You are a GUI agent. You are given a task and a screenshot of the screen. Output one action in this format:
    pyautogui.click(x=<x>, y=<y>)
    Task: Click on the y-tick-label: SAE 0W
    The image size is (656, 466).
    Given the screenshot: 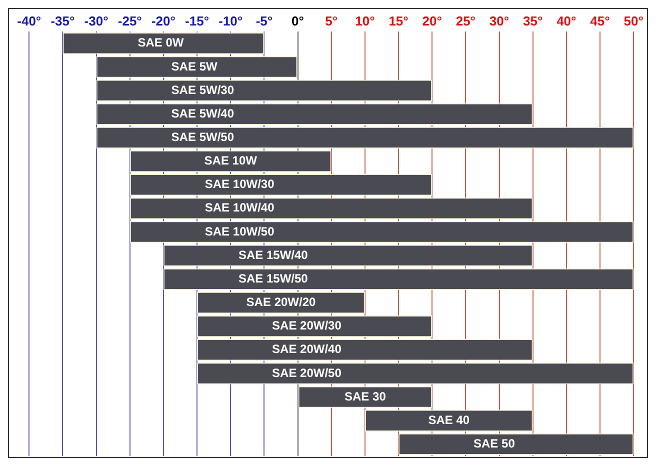 What is the action you would take?
    pyautogui.click(x=161, y=43)
    